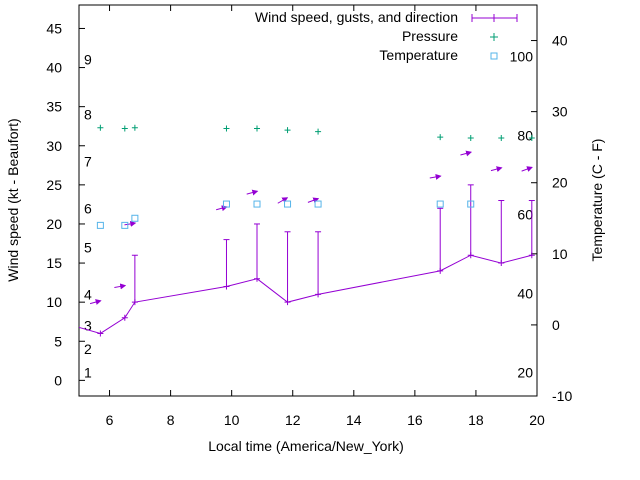 Image resolution: width=640 pixels, height=480 pixels. Describe the element at coordinates (430, 36) in the screenshot. I see `legend-label-pressure: Pressure` at that location.